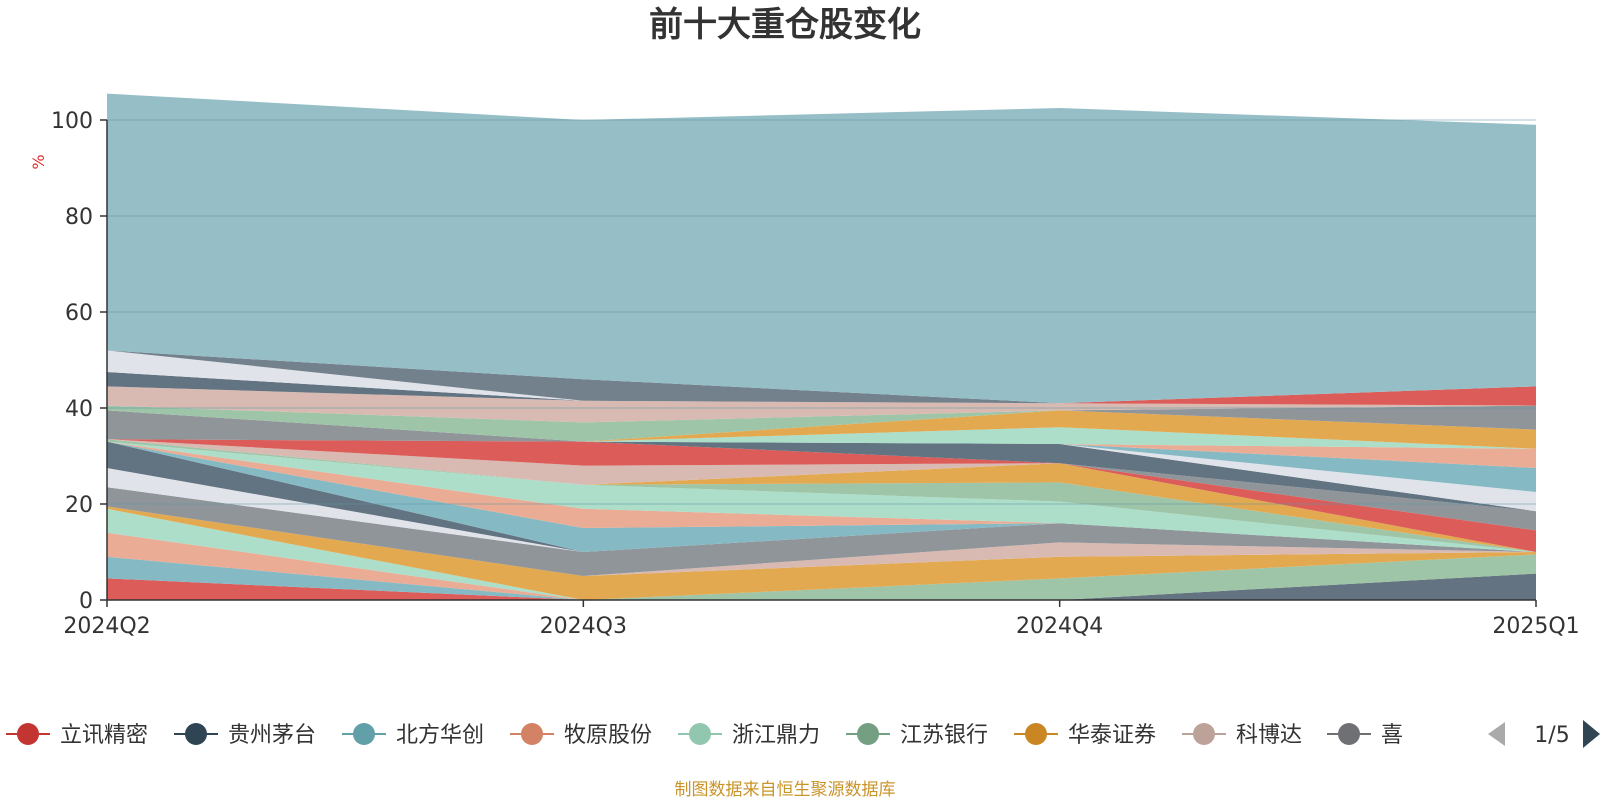 The image size is (1600, 800). I want to click on legend-item: 喜, so click(1365, 735).